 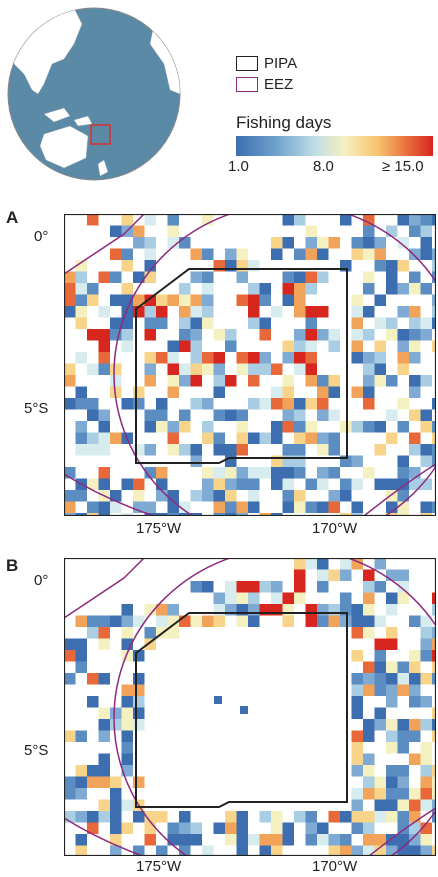 I want to click on globe-land-islands, so click(x=68, y=117).